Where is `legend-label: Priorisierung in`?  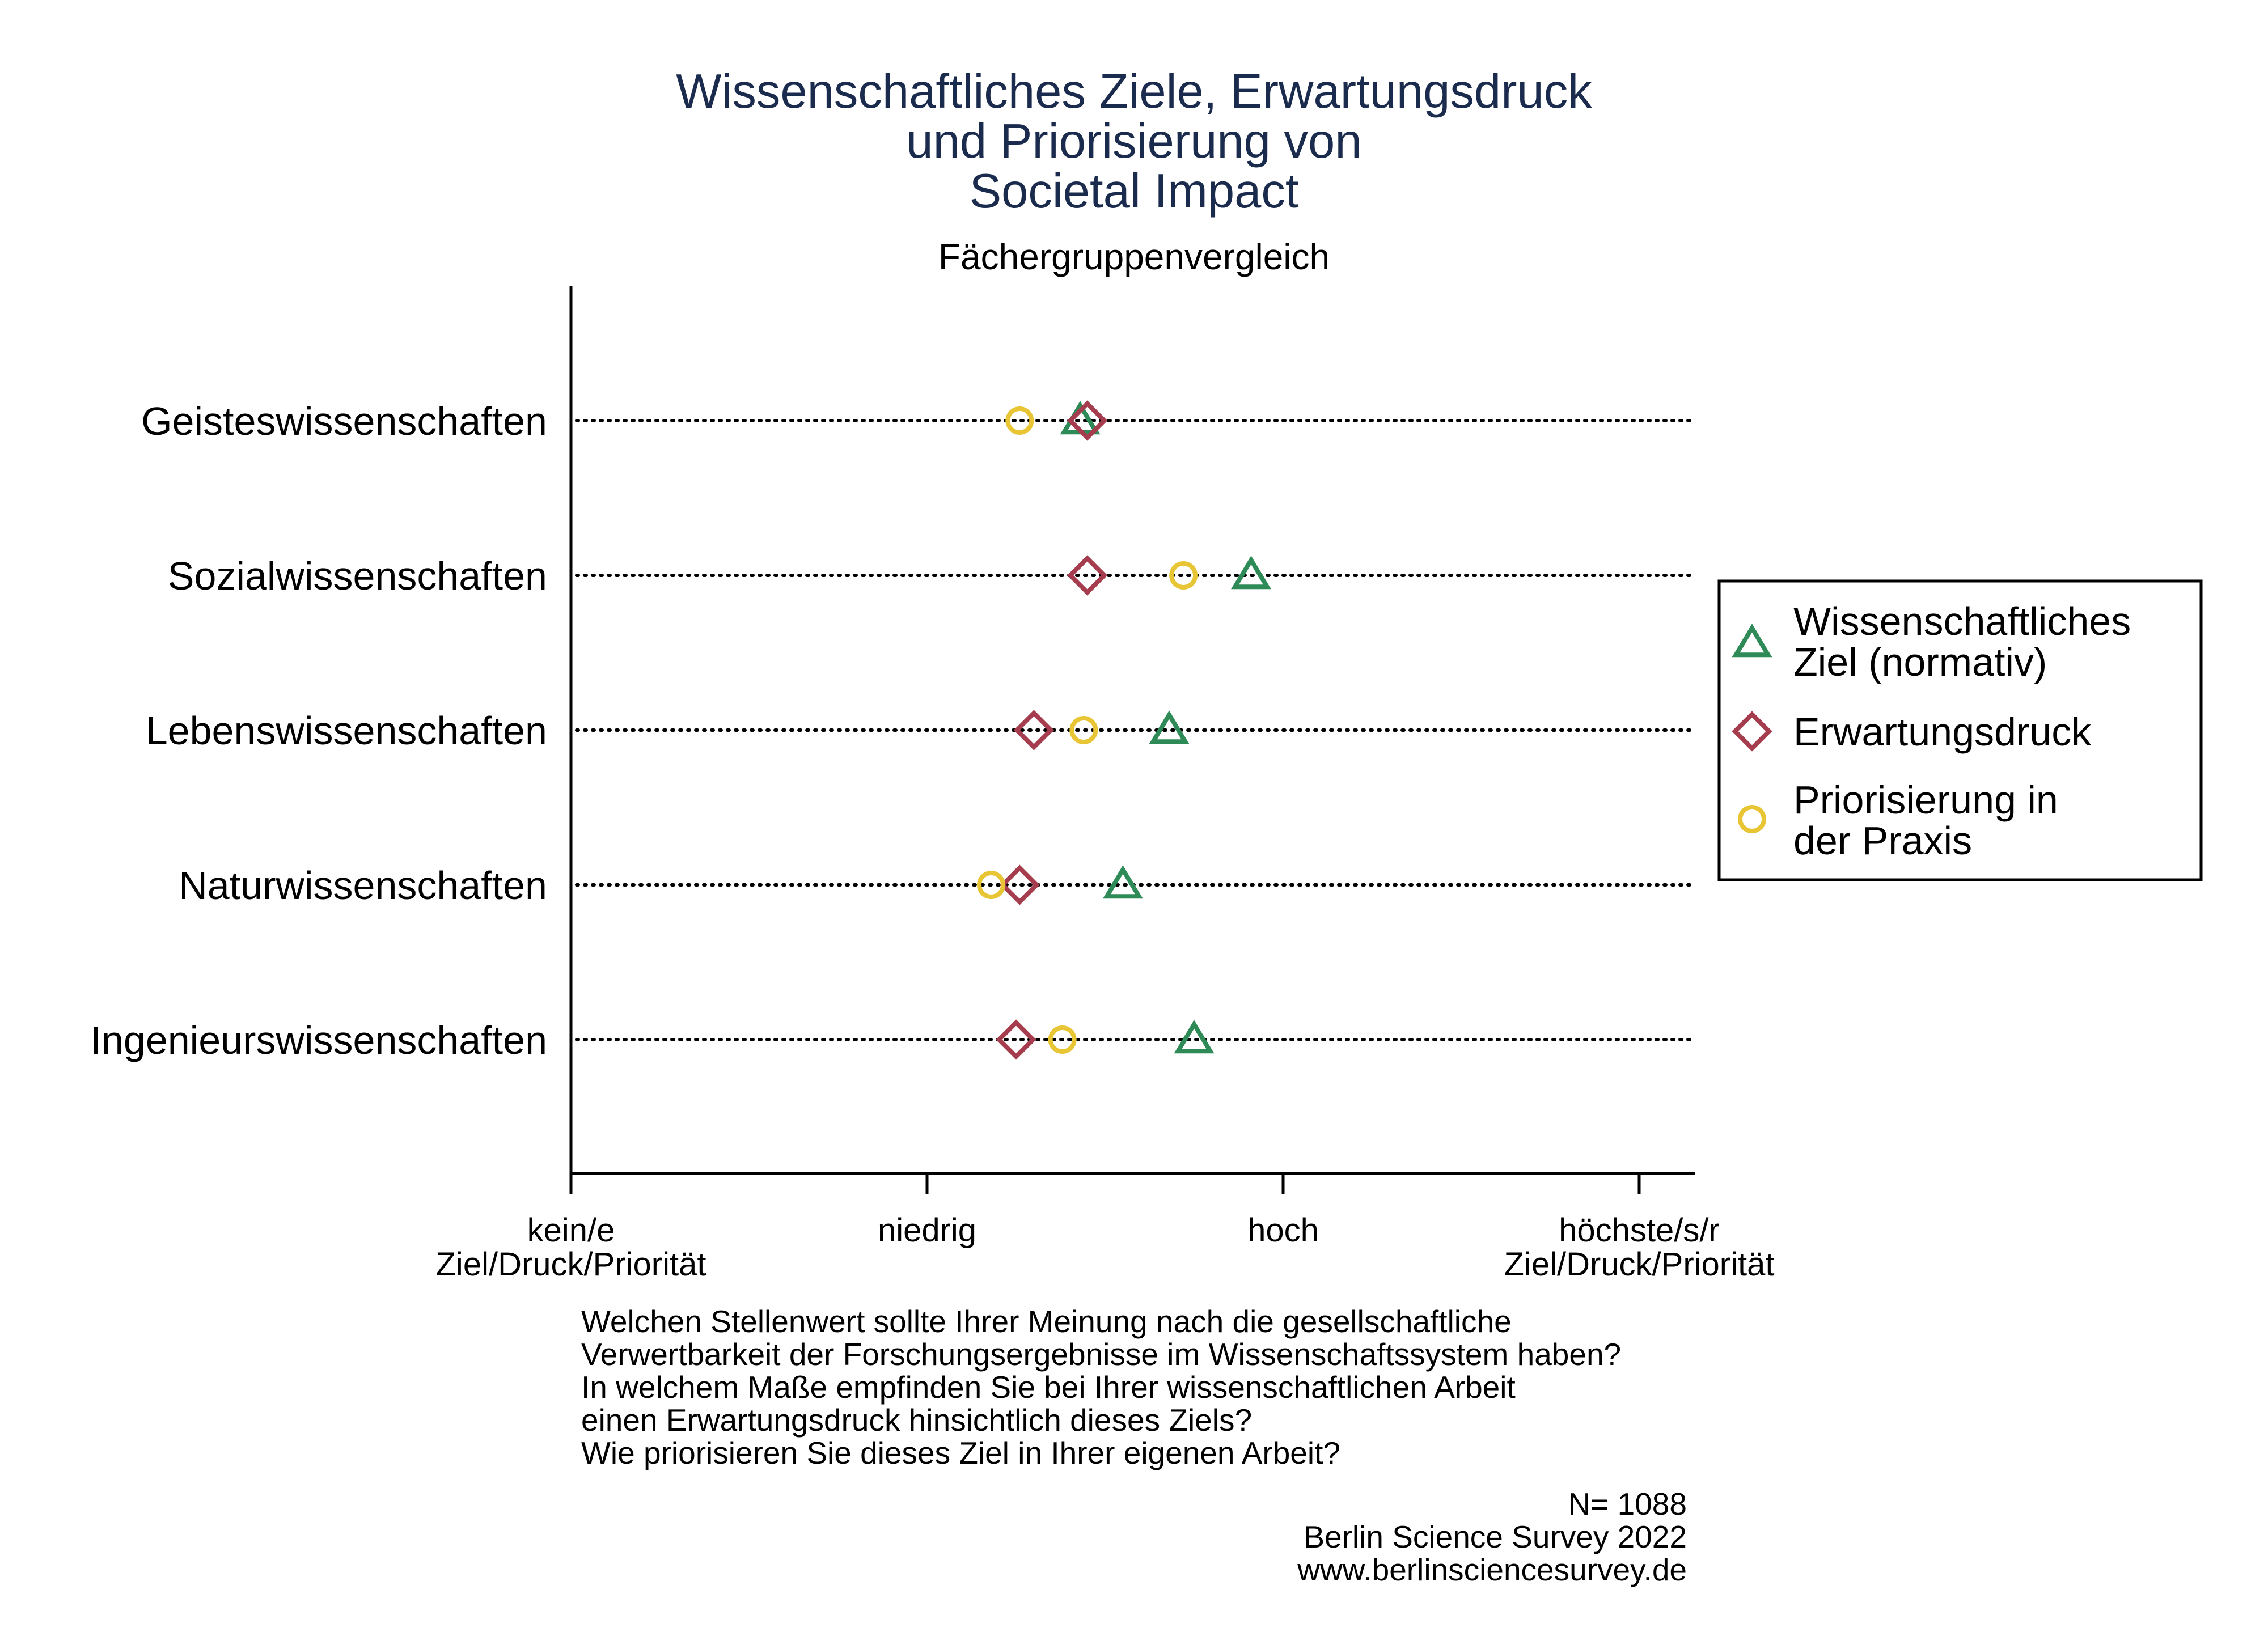
legend-label: Priorisierung in is located at coordinates (1925, 800).